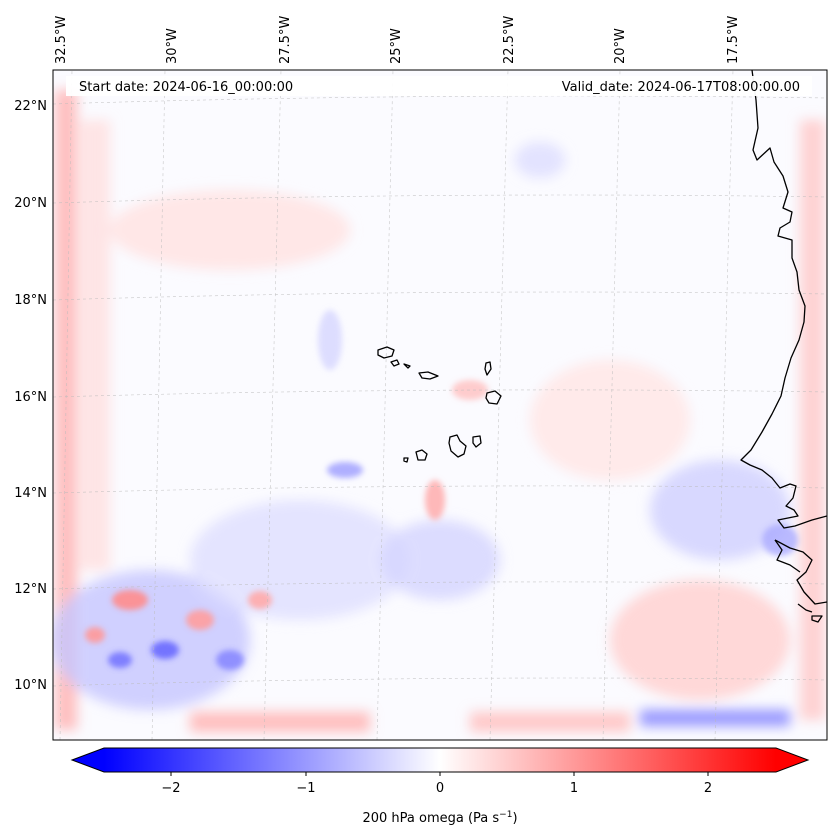 This screenshot has width=837, height=839. Describe the element at coordinates (792, 760) in the screenshot. I see `colorbar-extend-max` at that location.